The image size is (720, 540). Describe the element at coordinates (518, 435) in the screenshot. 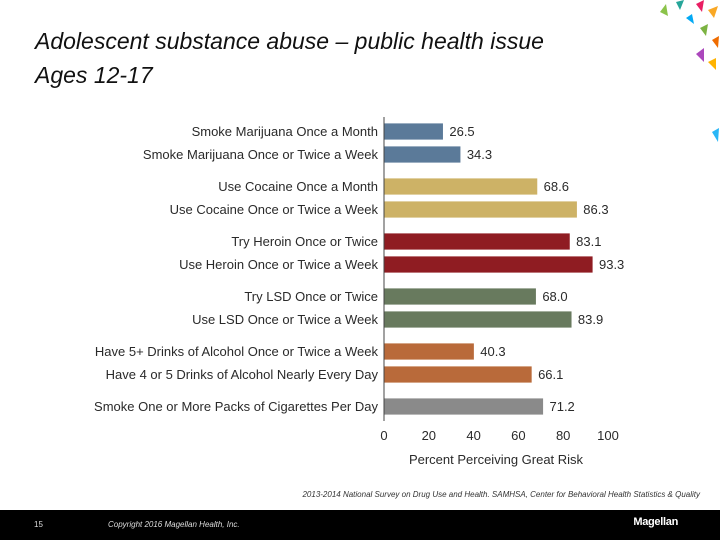

I see `x-tick-label-3: 60` at that location.